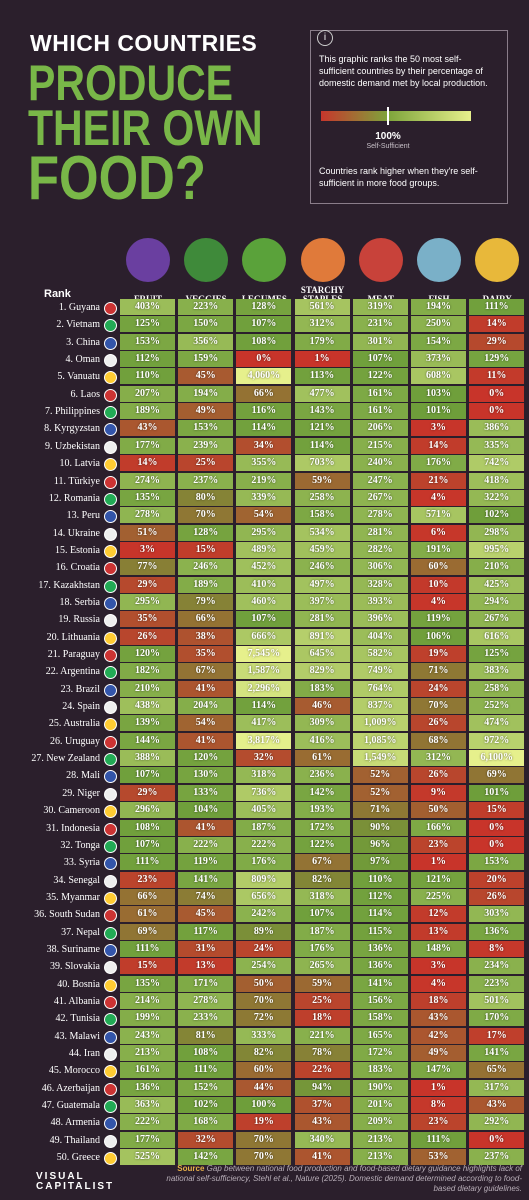 The image size is (529, 1200). I want to click on cell: 292%, so click(497, 1122).